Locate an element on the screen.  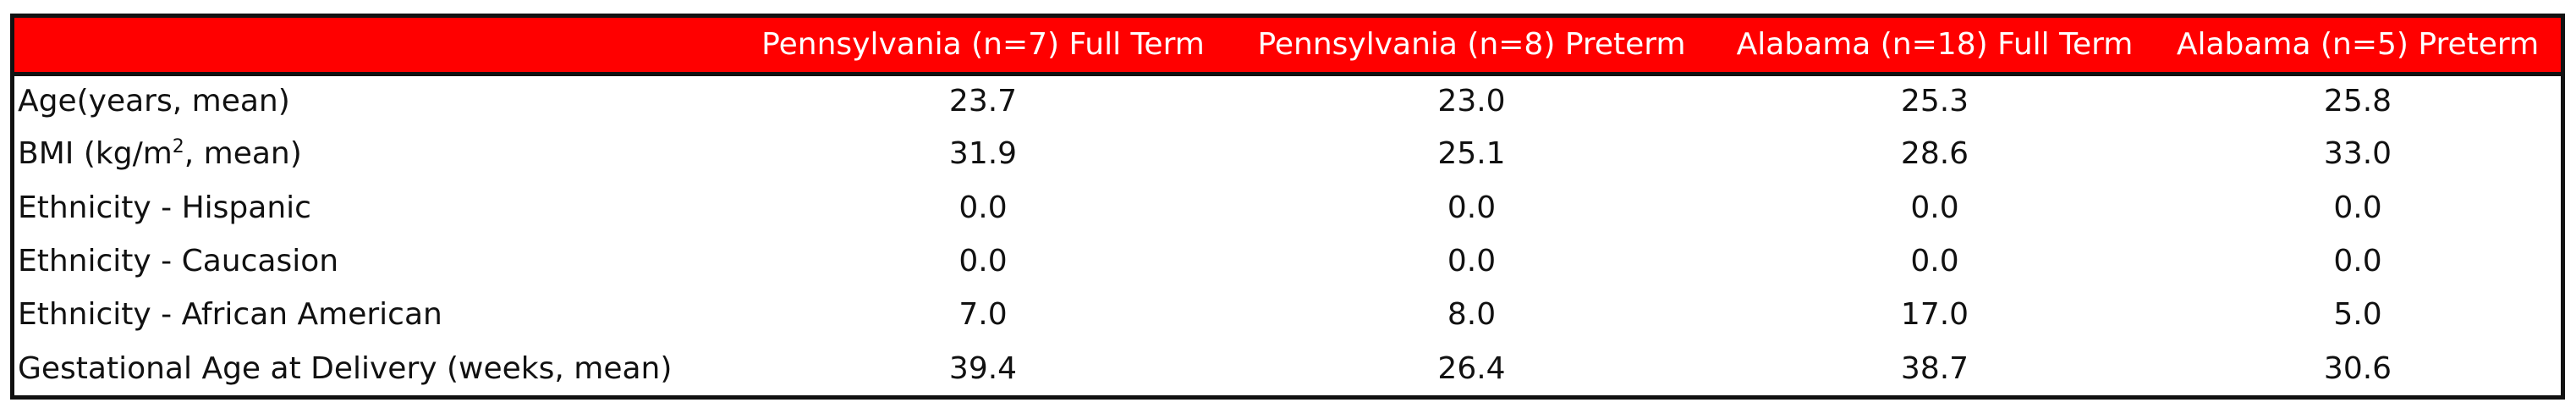
table-row: Age(years, mean) 23.7 23.0 25.3 25.8 is located at coordinates (1287, 100).